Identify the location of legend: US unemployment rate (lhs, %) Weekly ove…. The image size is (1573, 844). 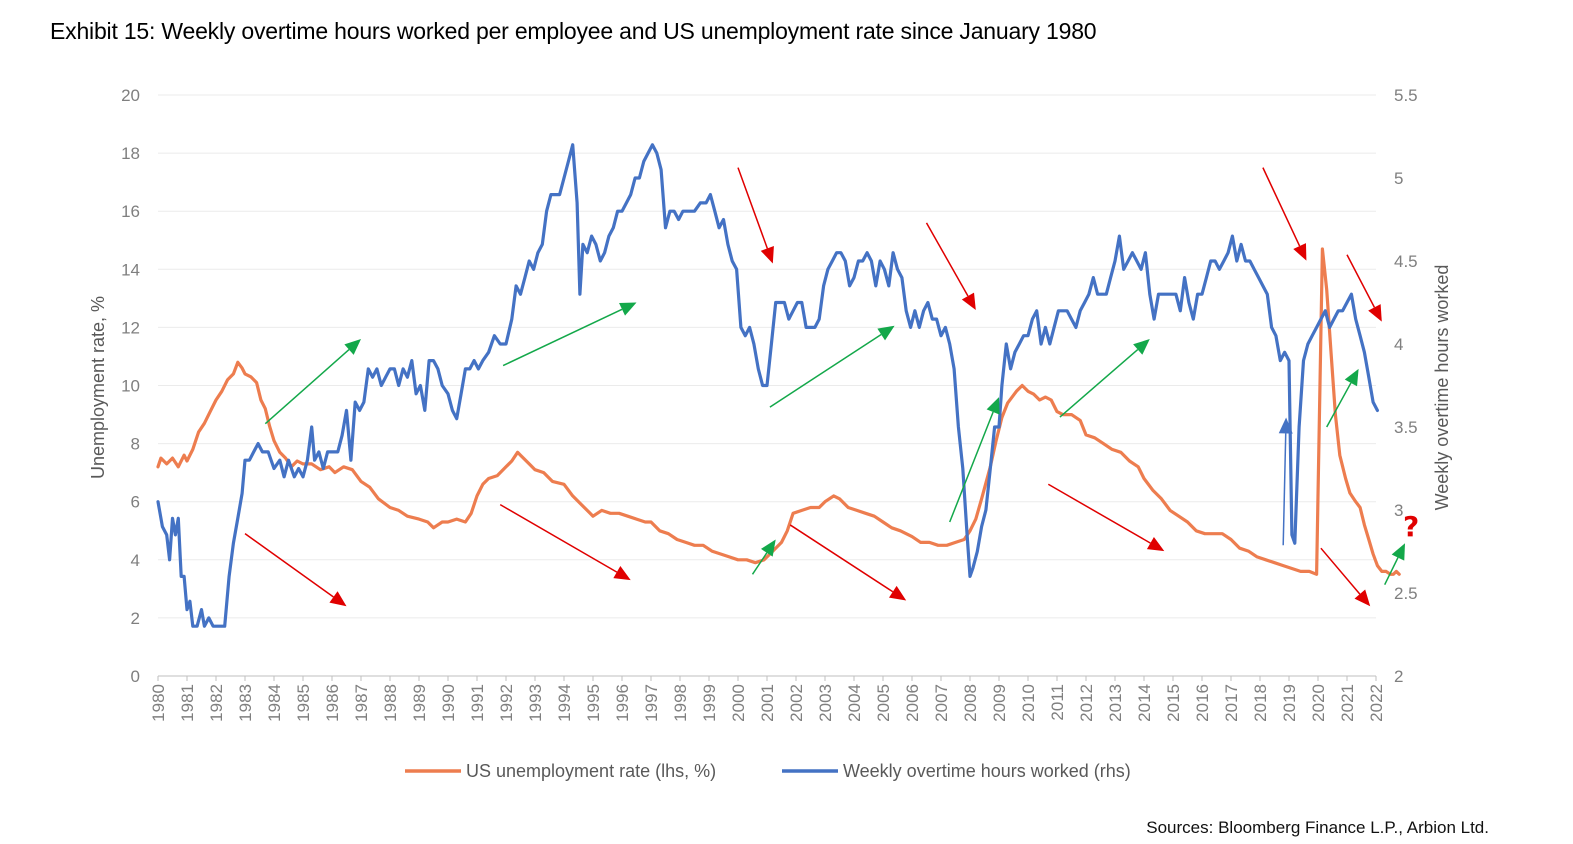
(768, 771).